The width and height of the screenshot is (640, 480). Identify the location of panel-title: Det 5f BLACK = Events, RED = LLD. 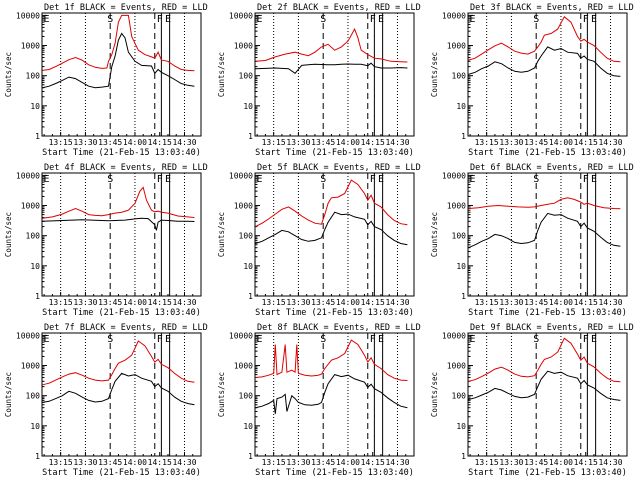
(339, 168).